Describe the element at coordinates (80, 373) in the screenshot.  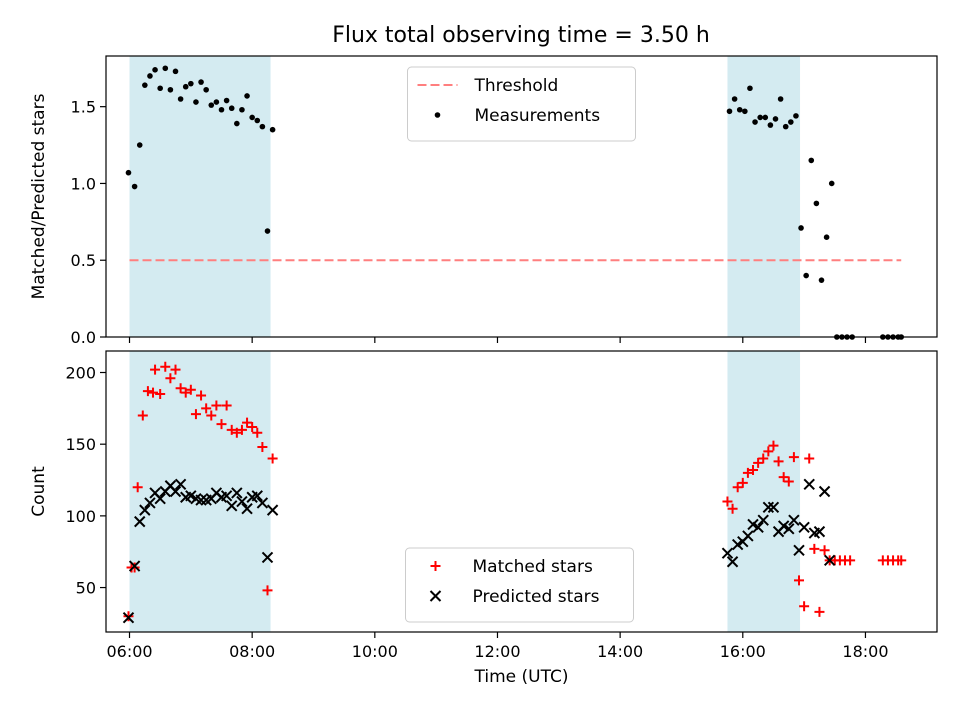
I see `y-tick-label: 200` at that location.